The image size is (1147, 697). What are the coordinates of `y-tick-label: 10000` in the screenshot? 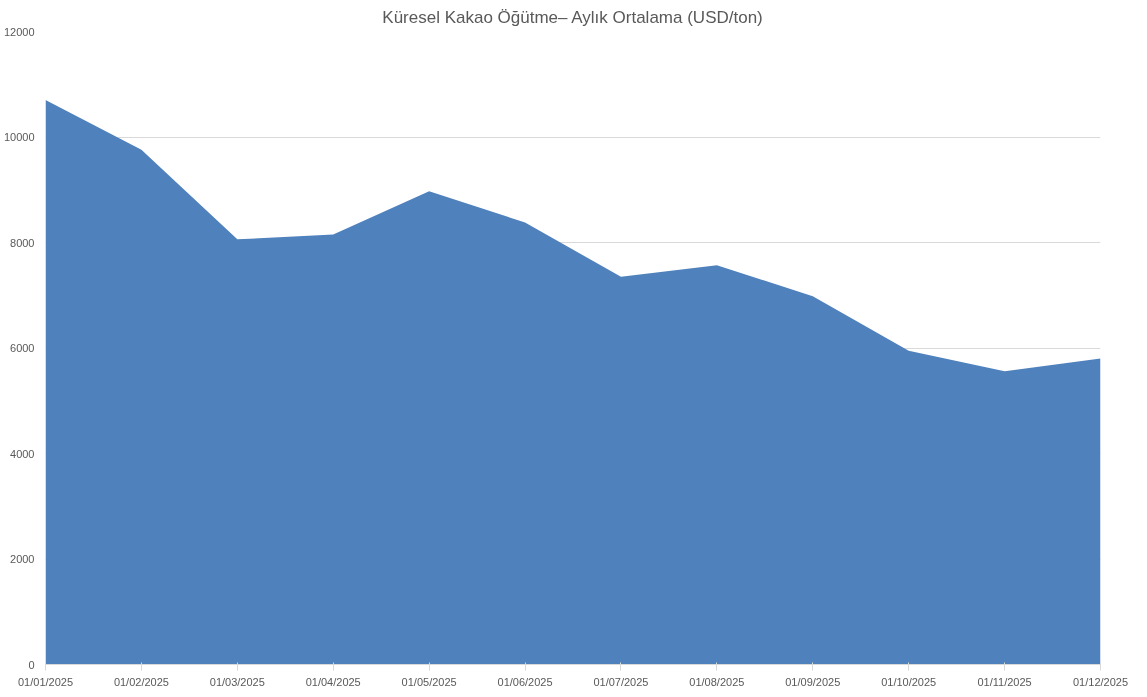 It's located at (19, 137).